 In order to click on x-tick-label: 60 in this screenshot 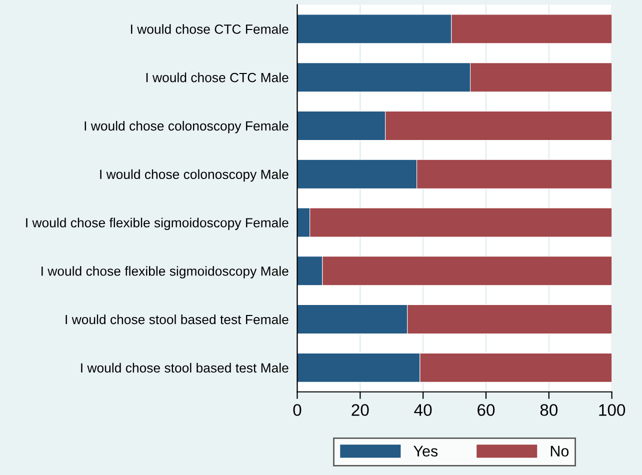, I will do `click(486, 410)`.